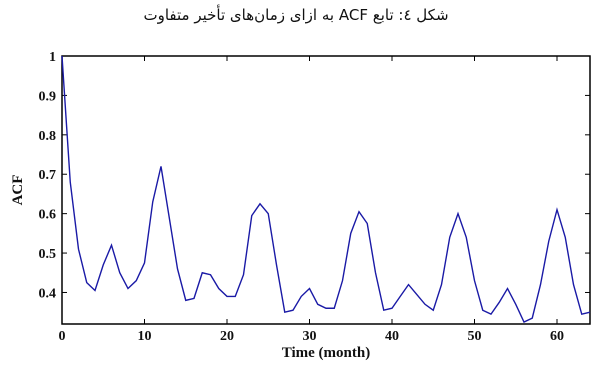 The height and width of the screenshot is (376, 592). Describe the element at coordinates (475, 336) in the screenshot. I see `x-tick-label: 50` at that location.